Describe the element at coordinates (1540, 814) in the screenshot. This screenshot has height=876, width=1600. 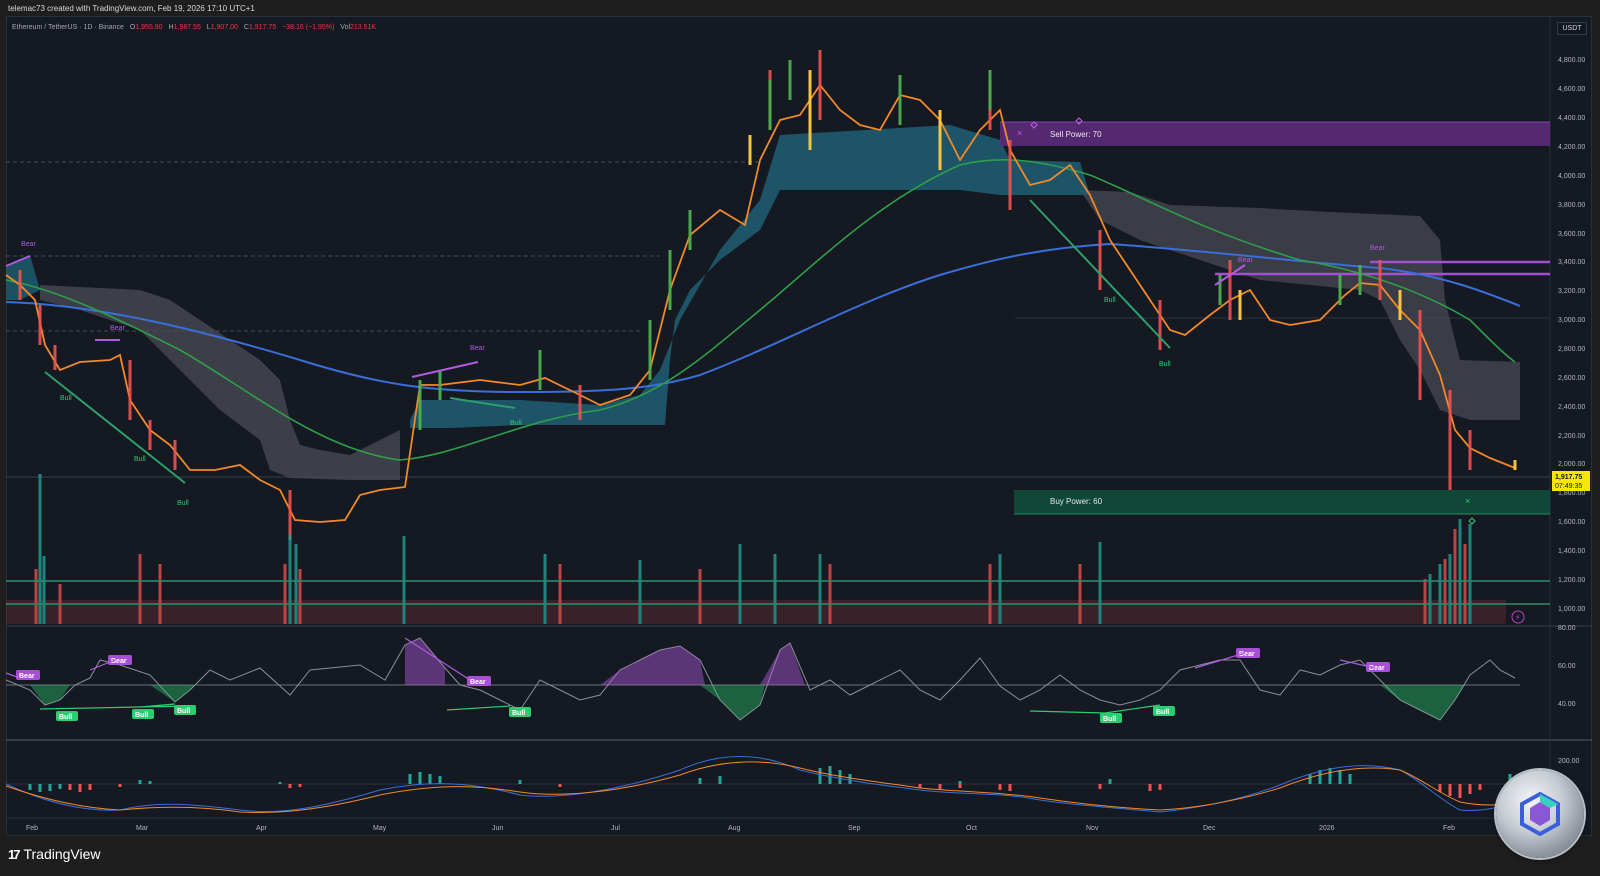
I see `coin-watermark-icon` at that location.